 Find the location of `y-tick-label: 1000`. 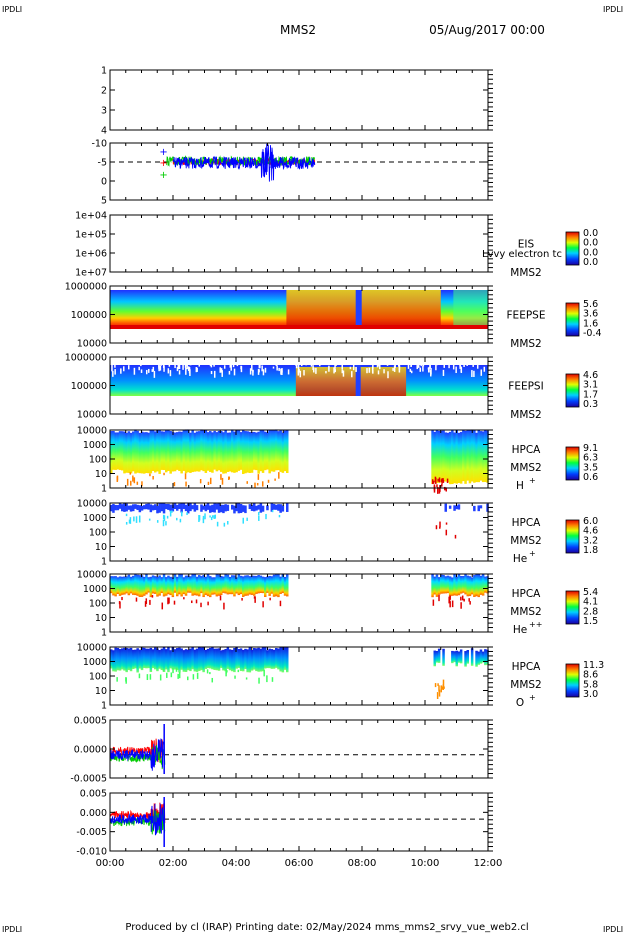

y-tick-label: 1000 is located at coordinates (95, 445).